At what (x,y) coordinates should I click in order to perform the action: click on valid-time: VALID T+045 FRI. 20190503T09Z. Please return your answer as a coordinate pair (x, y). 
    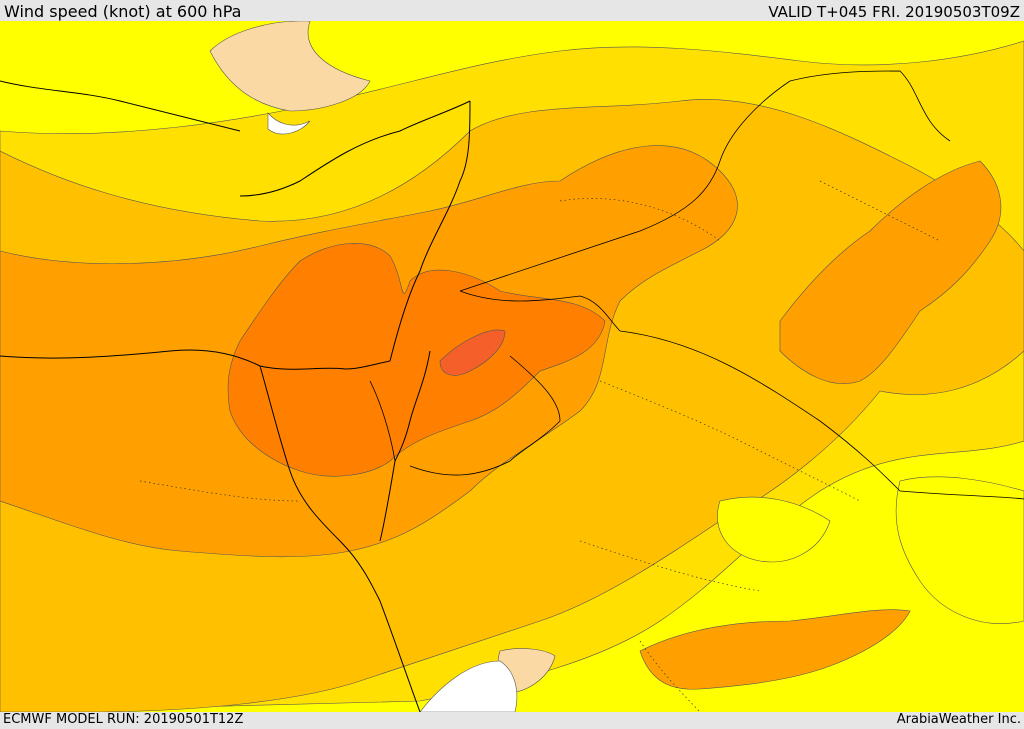
    Looking at the image, I should click on (894, 12).